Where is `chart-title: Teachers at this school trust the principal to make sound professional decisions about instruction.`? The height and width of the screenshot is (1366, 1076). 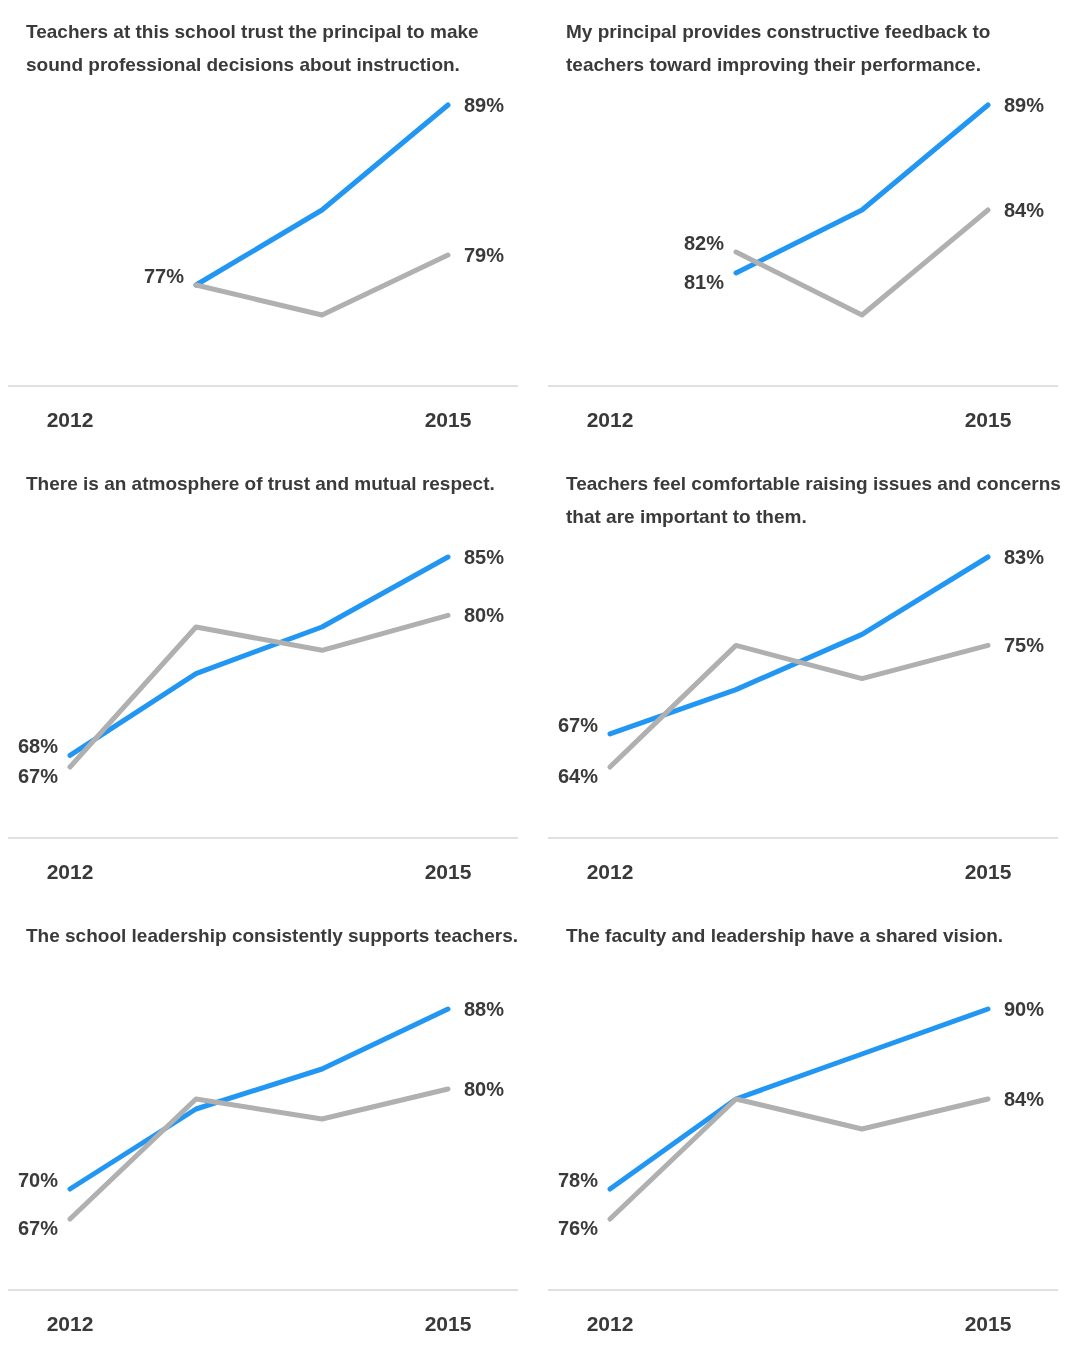
chart-title: Teachers at this school trust the principal to make sound professional decisions about instruction. is located at coordinates (252, 48).